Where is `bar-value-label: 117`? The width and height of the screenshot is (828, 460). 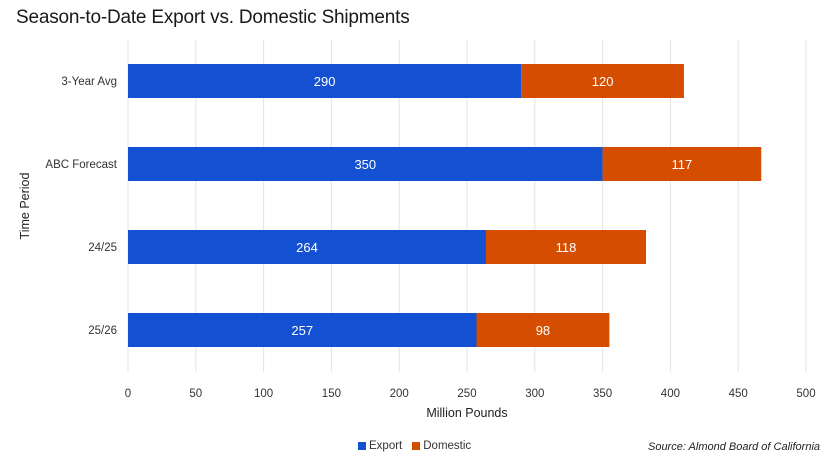
bar-value-label: 117 is located at coordinates (682, 164).